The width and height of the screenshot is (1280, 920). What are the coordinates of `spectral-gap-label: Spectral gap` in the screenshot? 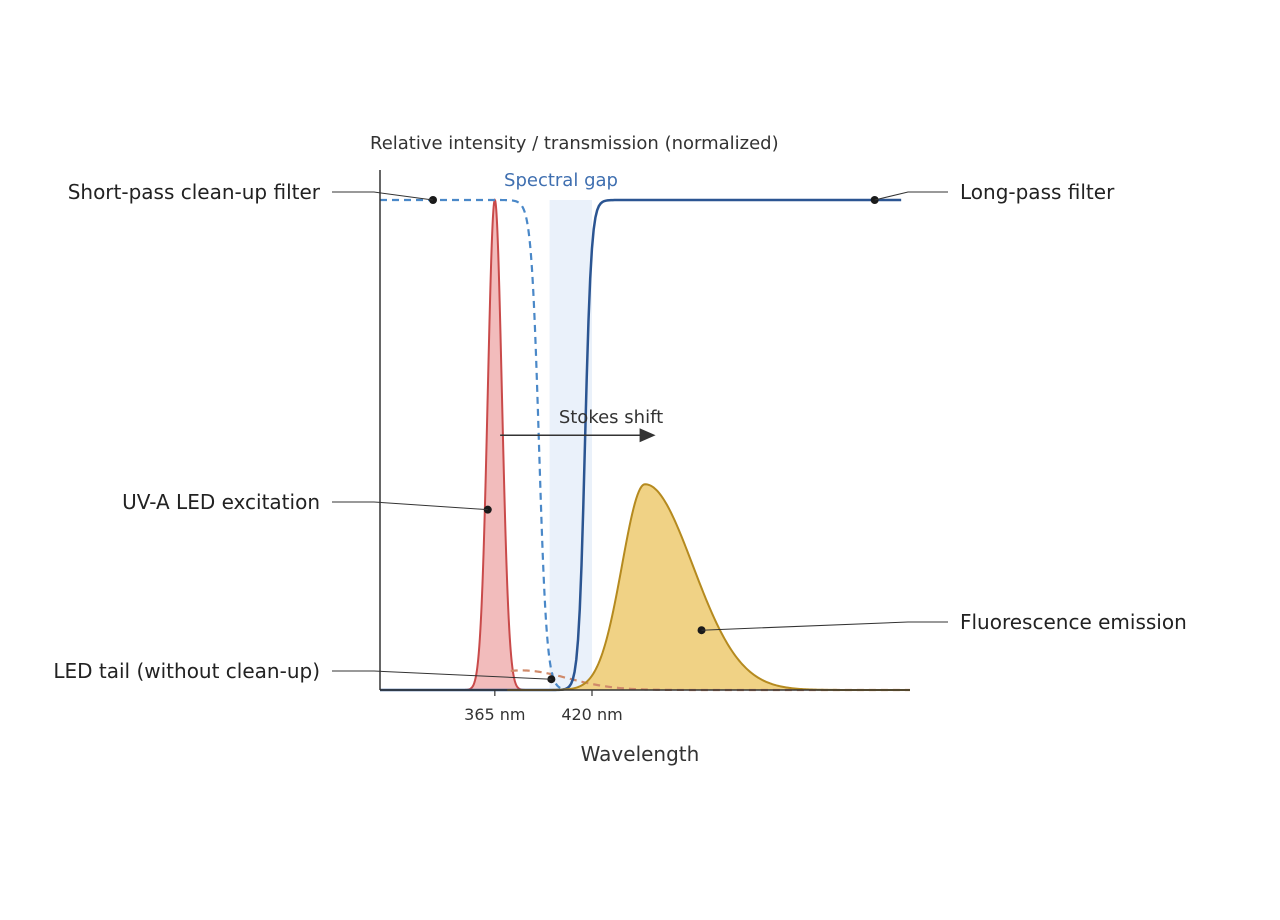 It's located at (561, 180).